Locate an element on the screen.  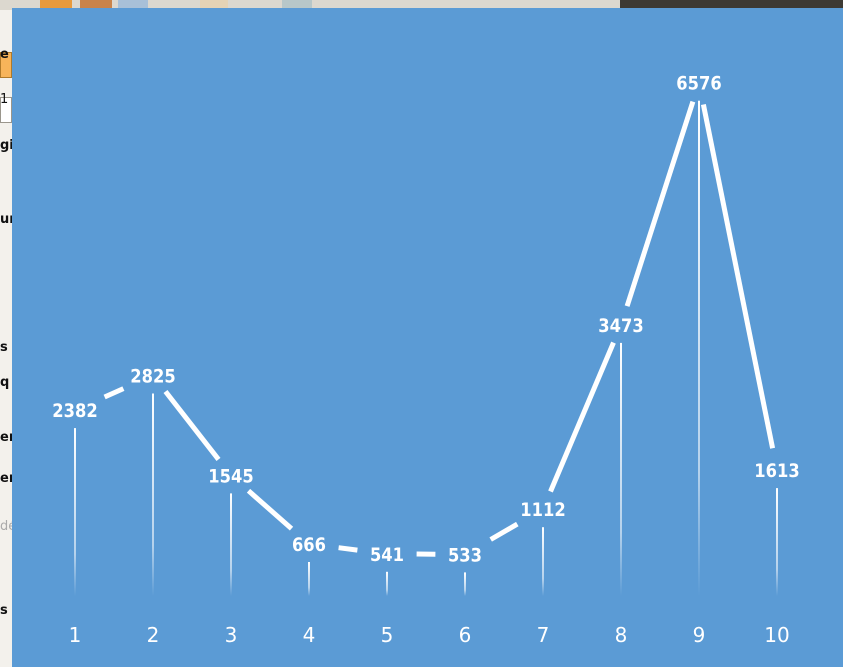
background-tab is located at coordinates (6, 65).